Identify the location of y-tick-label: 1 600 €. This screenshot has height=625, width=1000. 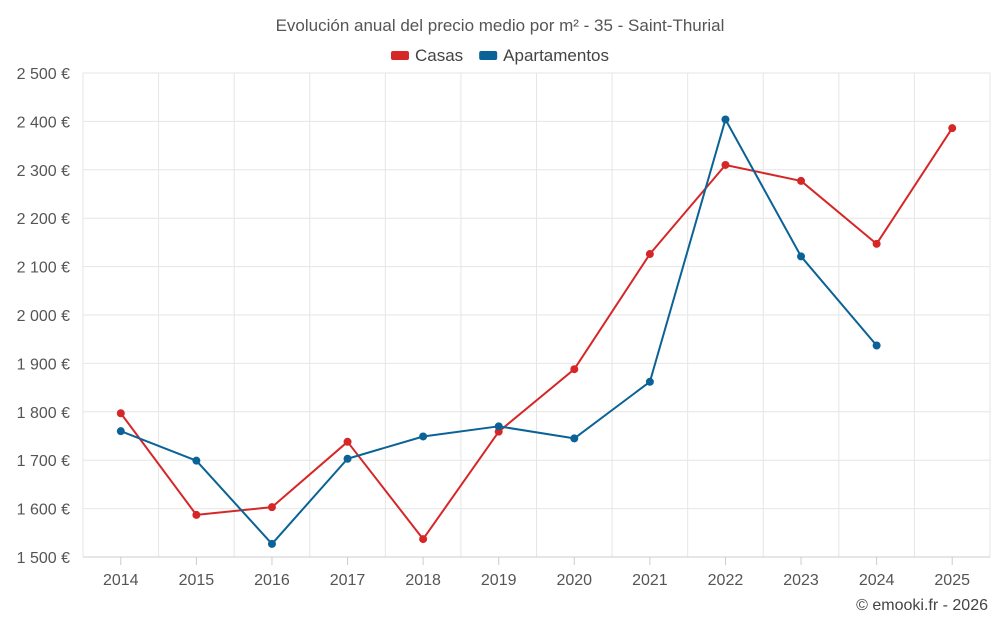
(43, 510).